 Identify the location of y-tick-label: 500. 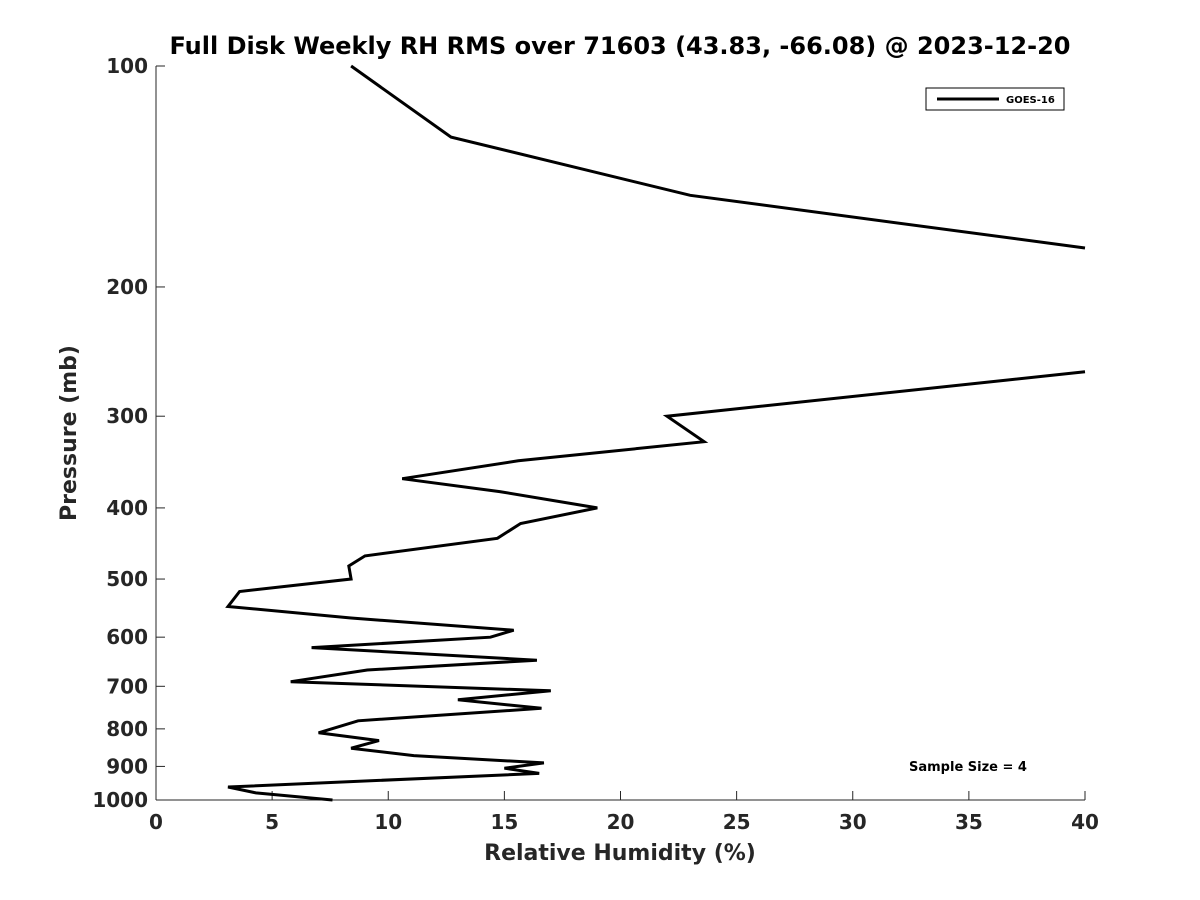
(127, 579).